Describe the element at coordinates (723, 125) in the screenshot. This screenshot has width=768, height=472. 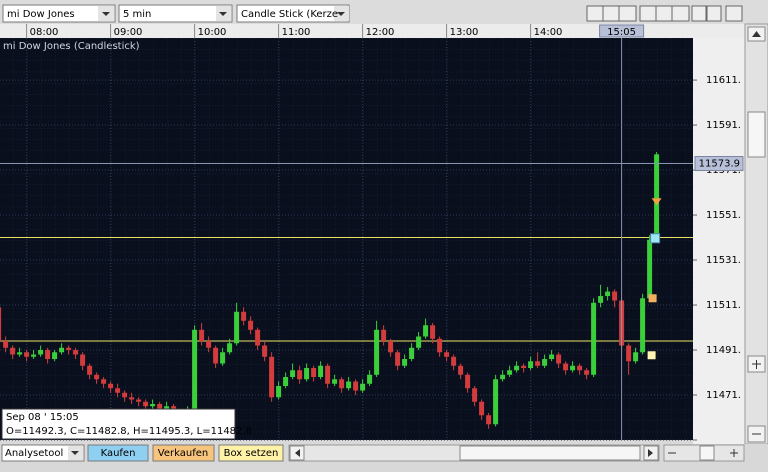
I see `y-tick-label: 11591.` at that location.